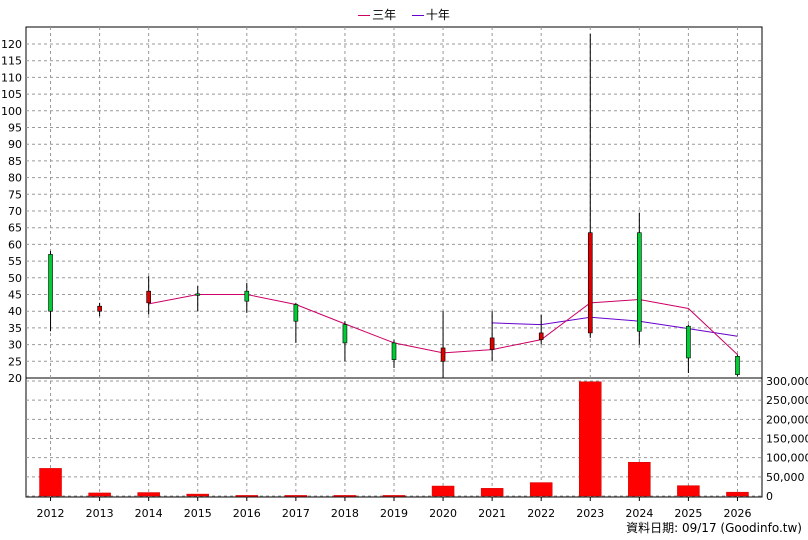 The width and height of the screenshot is (808, 540). What do you see at coordinates (787, 381) in the screenshot?
I see `volume-tick-label: 300,000` at bounding box center [787, 381].